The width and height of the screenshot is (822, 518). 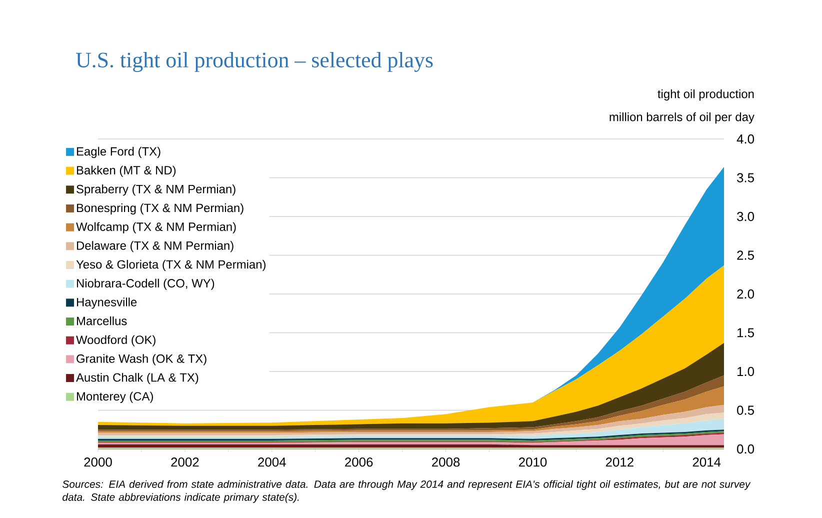 I want to click on legend-label: Wolfcamp (TX & NM Permian), so click(x=156, y=228).